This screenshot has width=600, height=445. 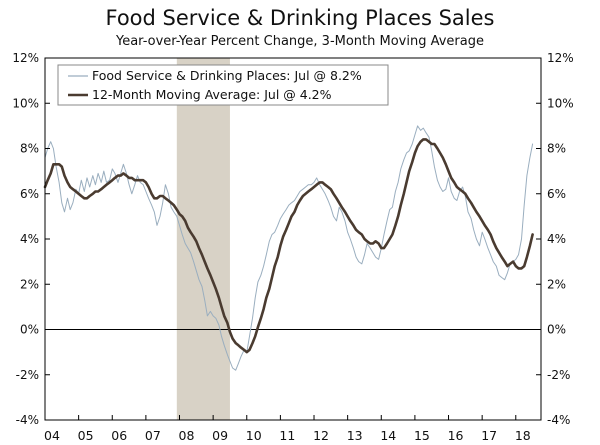 I want to click on y-tick-label-right: -2%, so click(x=558, y=375).